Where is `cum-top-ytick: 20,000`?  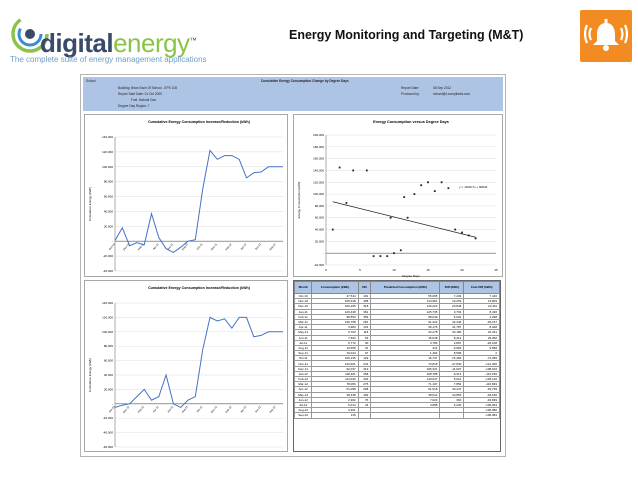
cum-top-ytick: 20,000 is located at coordinates (109, 226).